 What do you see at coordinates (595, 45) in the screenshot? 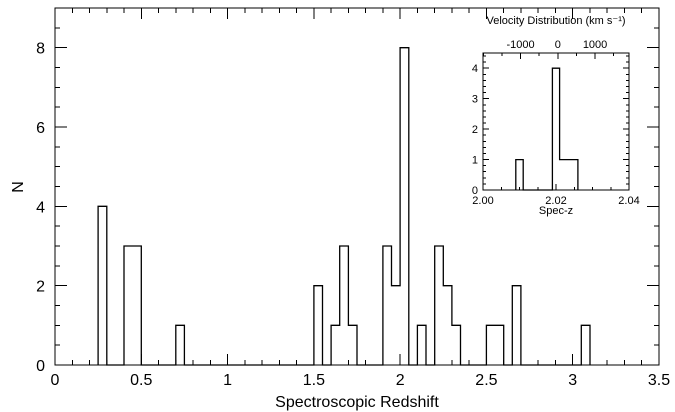
I see `inset-top-tick-label: 1000` at bounding box center [595, 45].